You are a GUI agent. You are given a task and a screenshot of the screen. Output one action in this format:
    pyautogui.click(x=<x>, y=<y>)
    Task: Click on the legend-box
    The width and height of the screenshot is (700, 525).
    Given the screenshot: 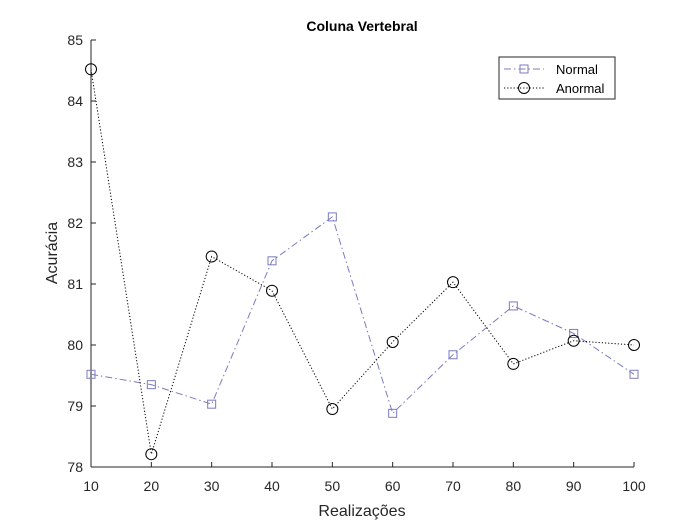 What is the action you would take?
    pyautogui.click(x=557, y=78)
    